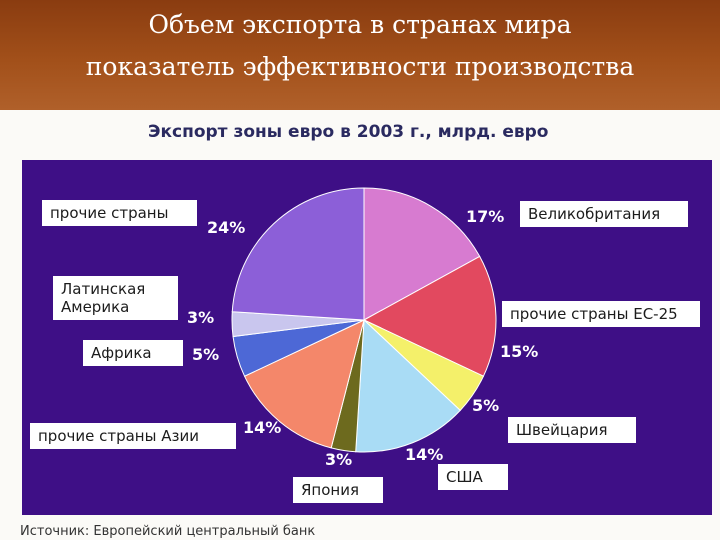 The width and height of the screenshot is (720, 540). I want to click on pct-other-eu: 15%, so click(519, 351).